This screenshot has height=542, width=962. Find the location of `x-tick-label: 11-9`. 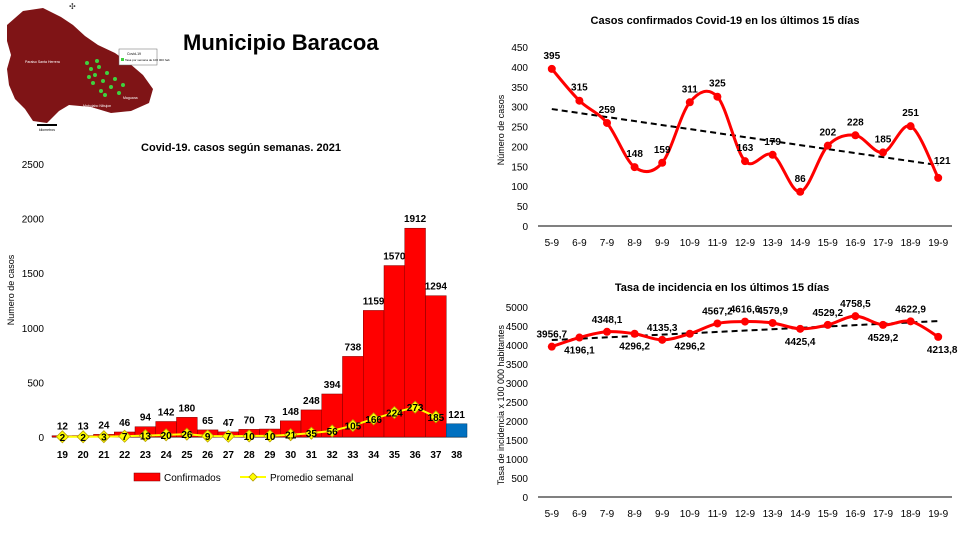

x-tick-label: 11-9 is located at coordinates (718, 514).